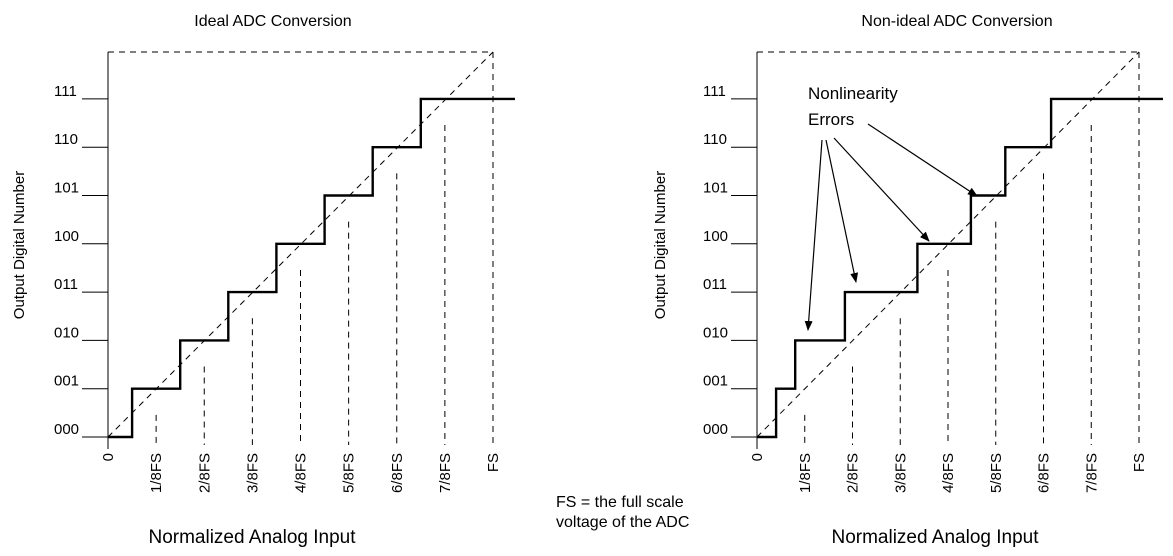 This screenshot has width=1173, height=556. I want to click on ideal-y-tick-label: 111, so click(65, 91).